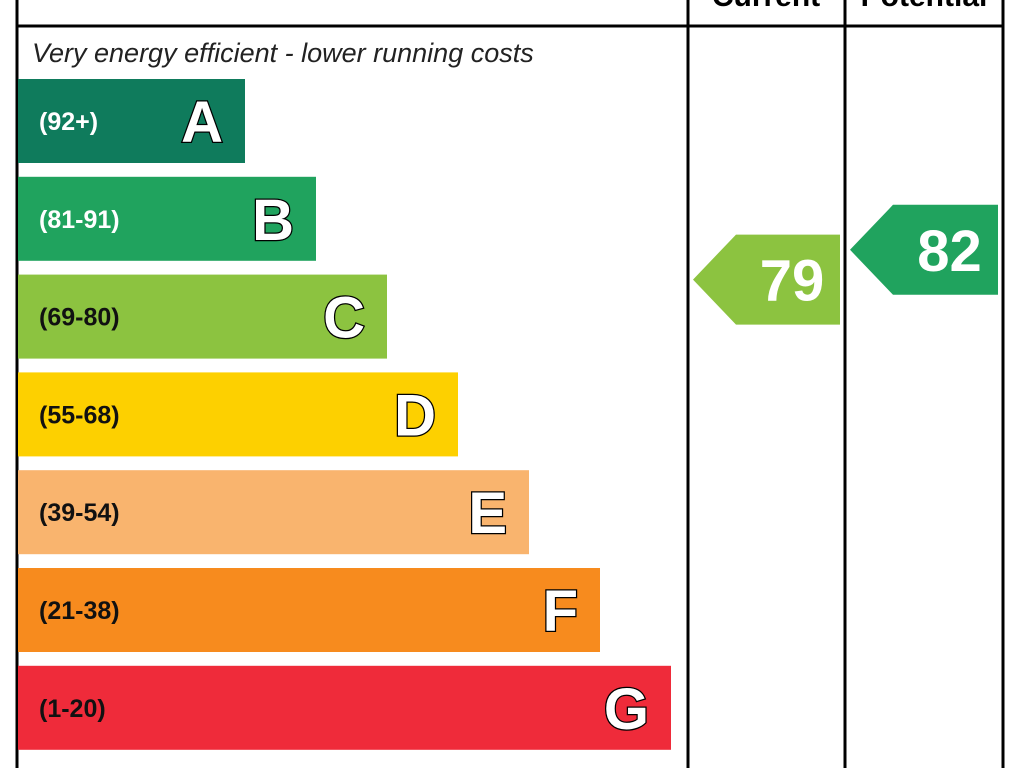 This screenshot has width=1024, height=768. Describe the element at coordinates (202, 316) in the screenshot. I see `band-c-bar` at that location.